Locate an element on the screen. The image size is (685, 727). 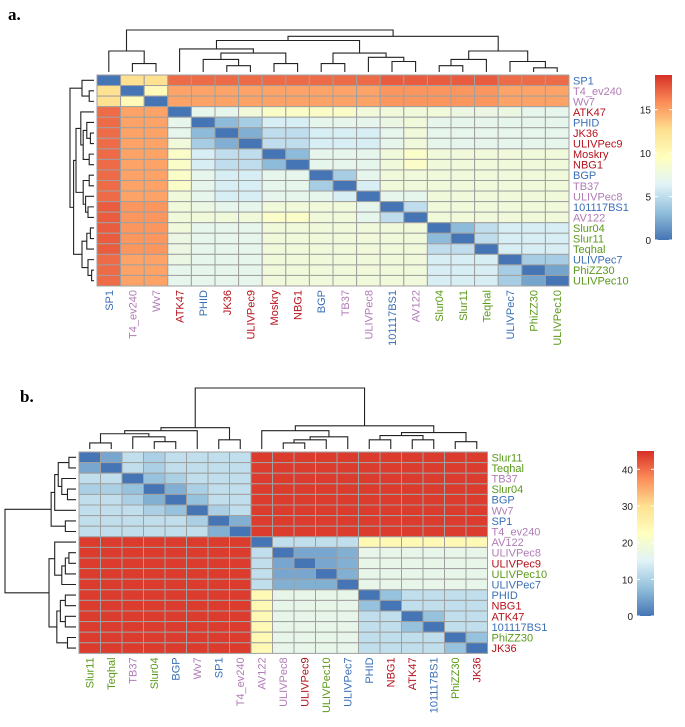
column-label: AV122 is located at coordinates (263, 673).